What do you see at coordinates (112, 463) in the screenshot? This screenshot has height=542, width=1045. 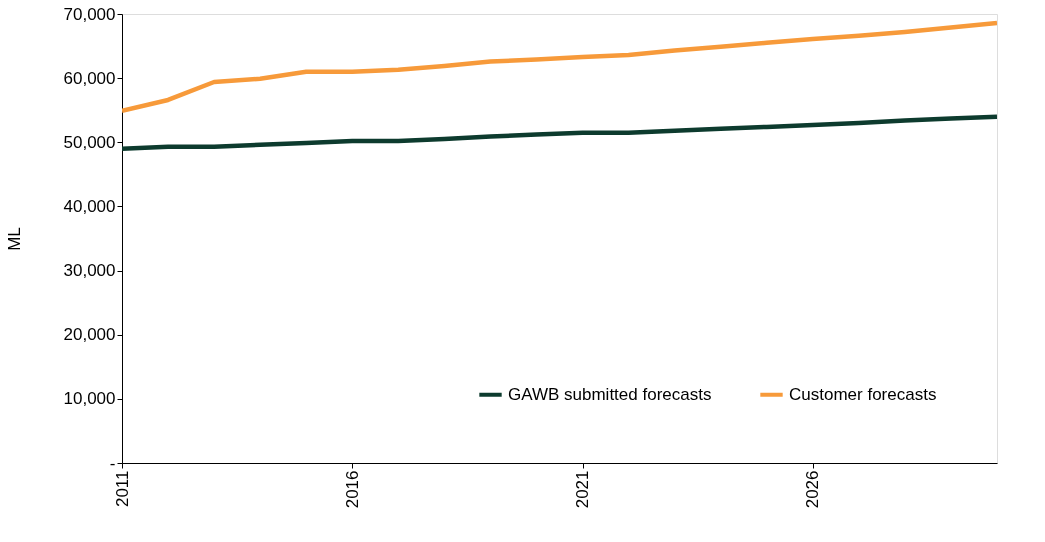 I see `y-tick-label: -` at bounding box center [112, 463].